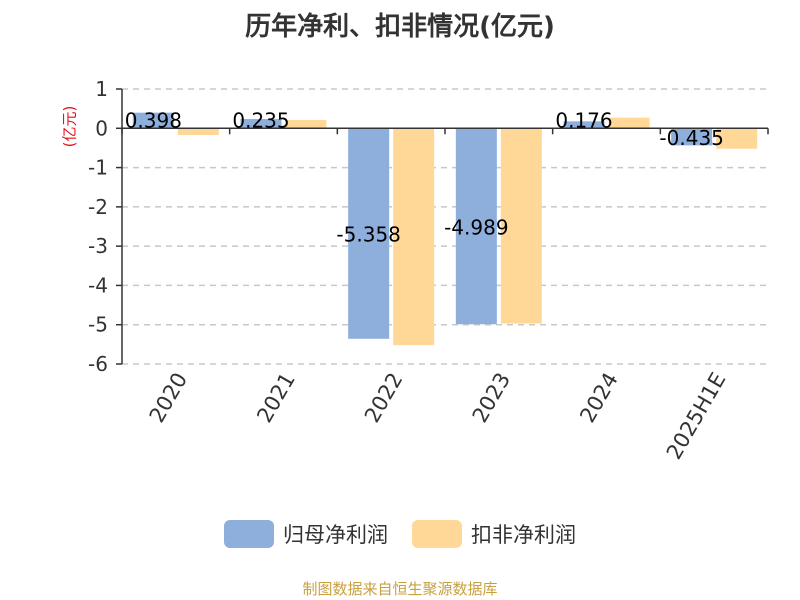  What do you see at coordinates (101, 128) in the screenshot?
I see `y-tick-label: 0` at bounding box center [101, 128].